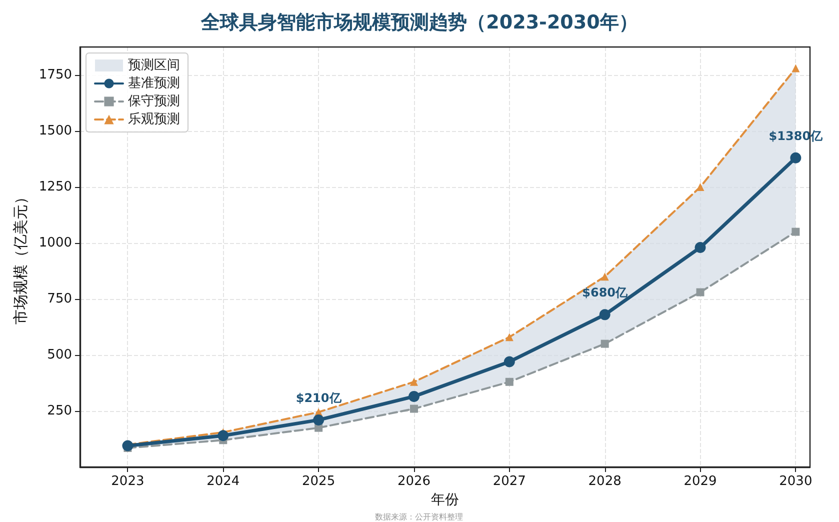 This screenshot has height=522, width=839. What do you see at coordinates (59, 355) in the screenshot?
I see `y-tick-label: 500` at bounding box center [59, 355].